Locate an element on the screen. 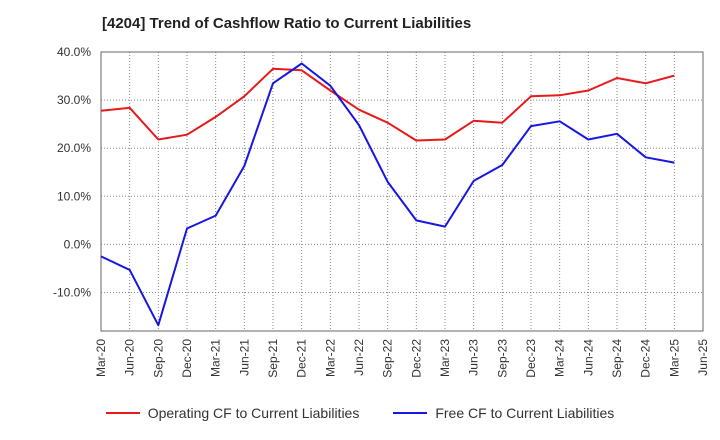 This screenshot has height=440, width=720. y-tick-label: 20.0% is located at coordinates (74, 148).